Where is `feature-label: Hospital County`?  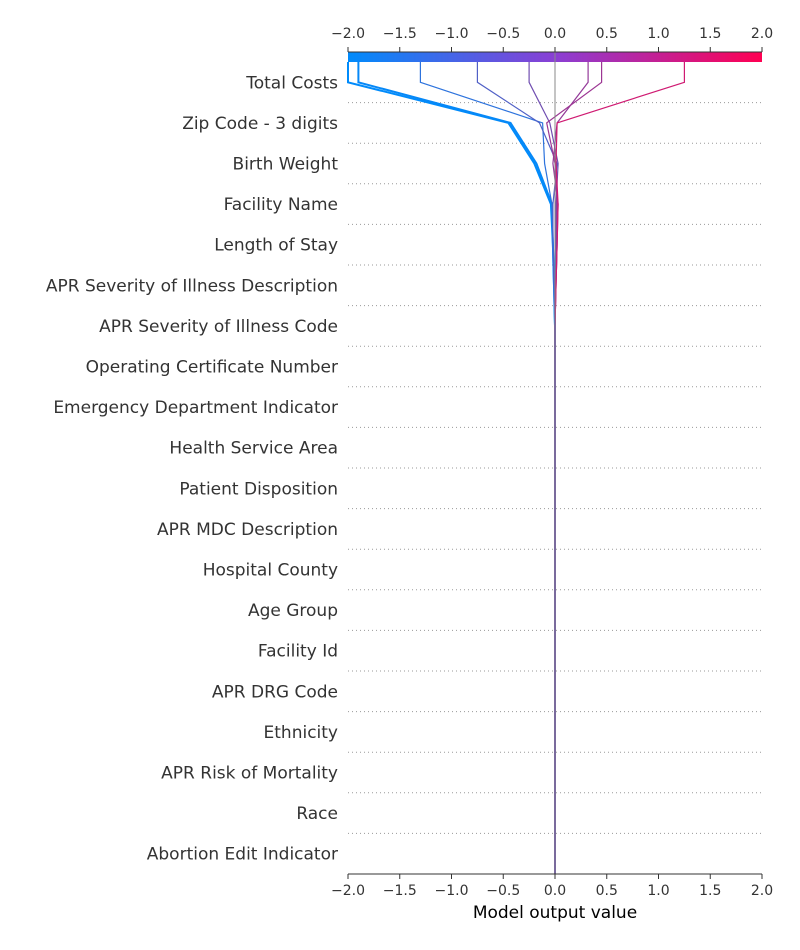 feature-label: Hospital County is located at coordinates (270, 571).